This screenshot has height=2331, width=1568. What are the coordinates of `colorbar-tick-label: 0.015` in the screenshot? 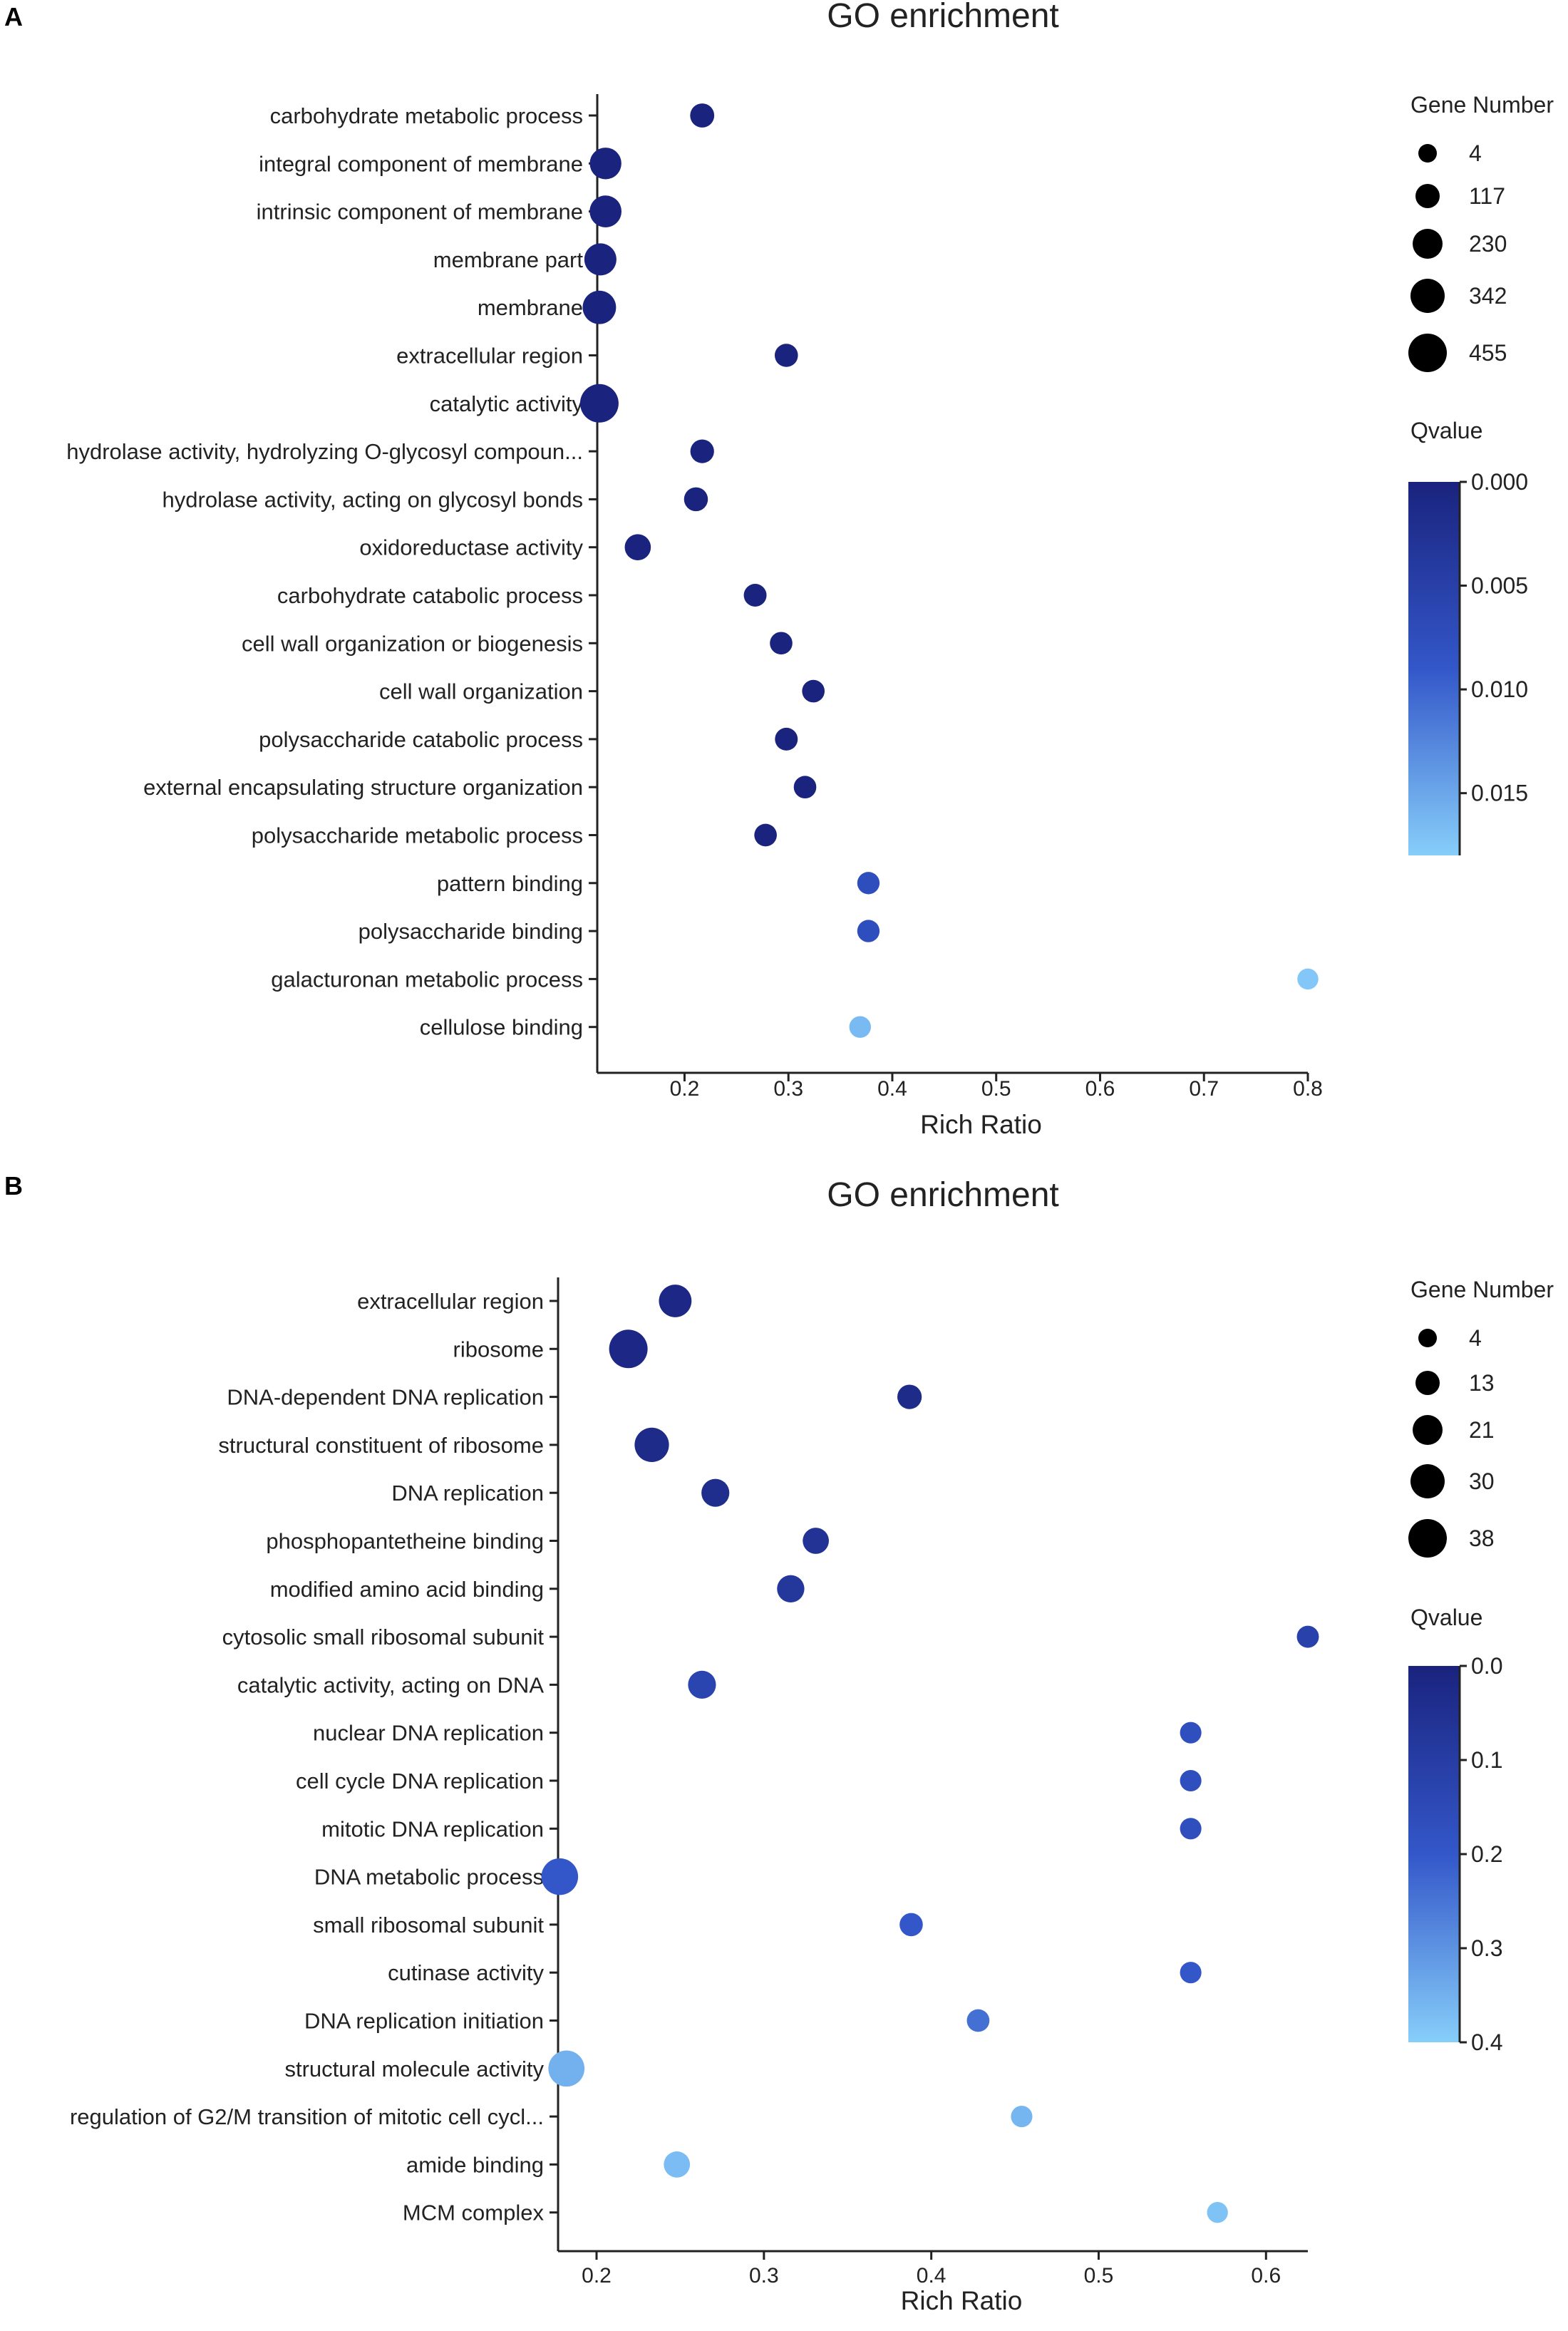 It's located at (1500, 793).